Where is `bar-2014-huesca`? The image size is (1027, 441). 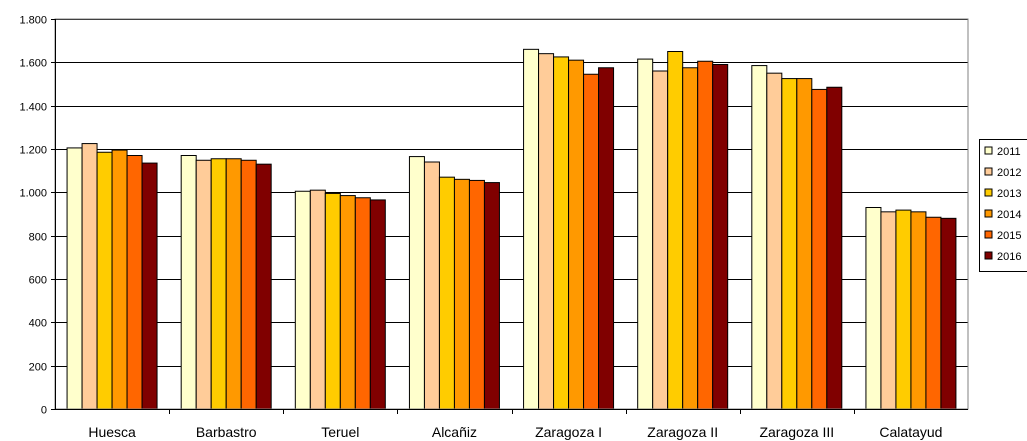
bar-2014-huesca is located at coordinates (119, 279).